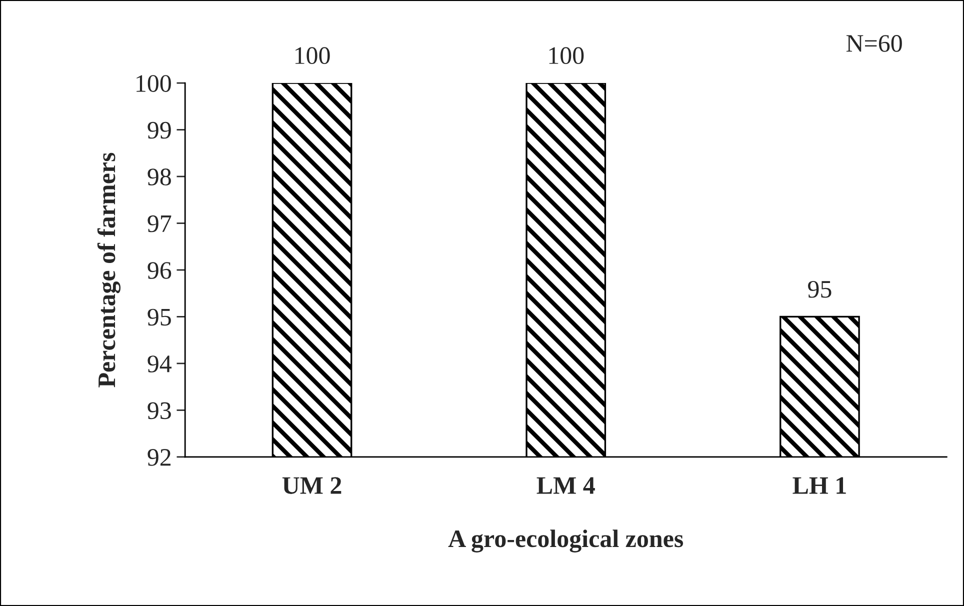  Describe the element at coordinates (565, 485) in the screenshot. I see `x-tick-label: LM 4` at that location.